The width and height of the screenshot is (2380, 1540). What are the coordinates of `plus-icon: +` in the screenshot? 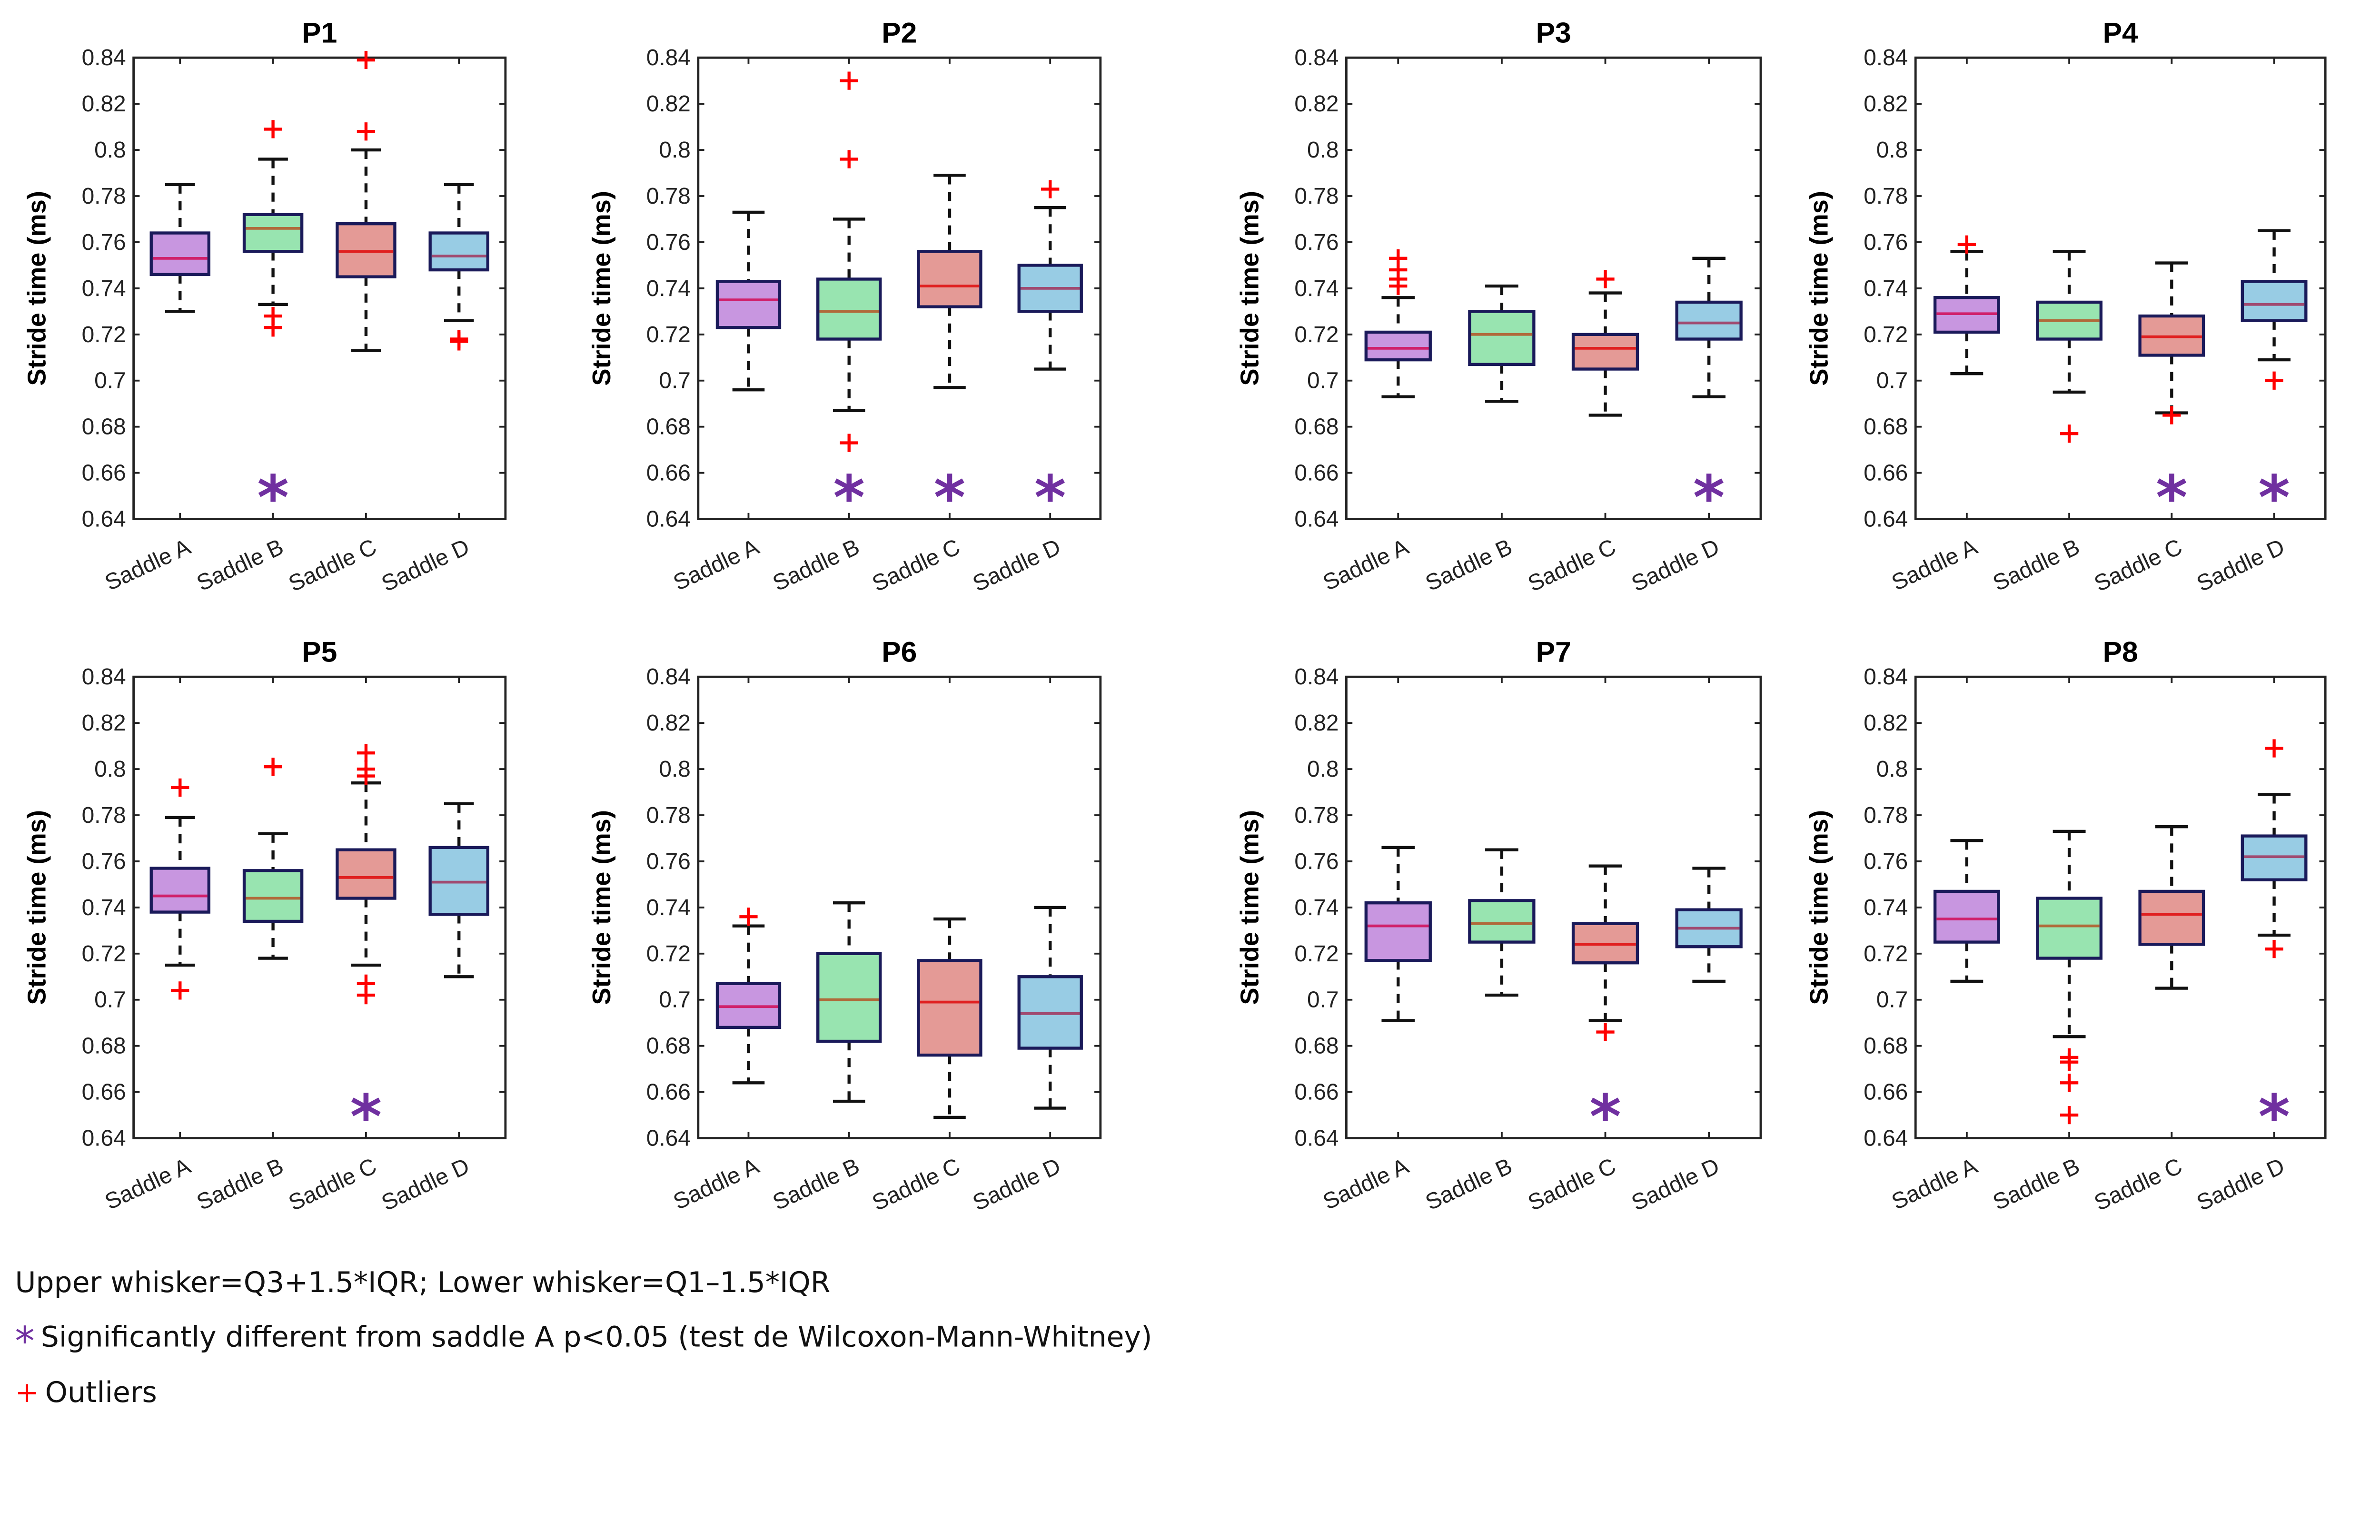 It's located at (27, 1392).